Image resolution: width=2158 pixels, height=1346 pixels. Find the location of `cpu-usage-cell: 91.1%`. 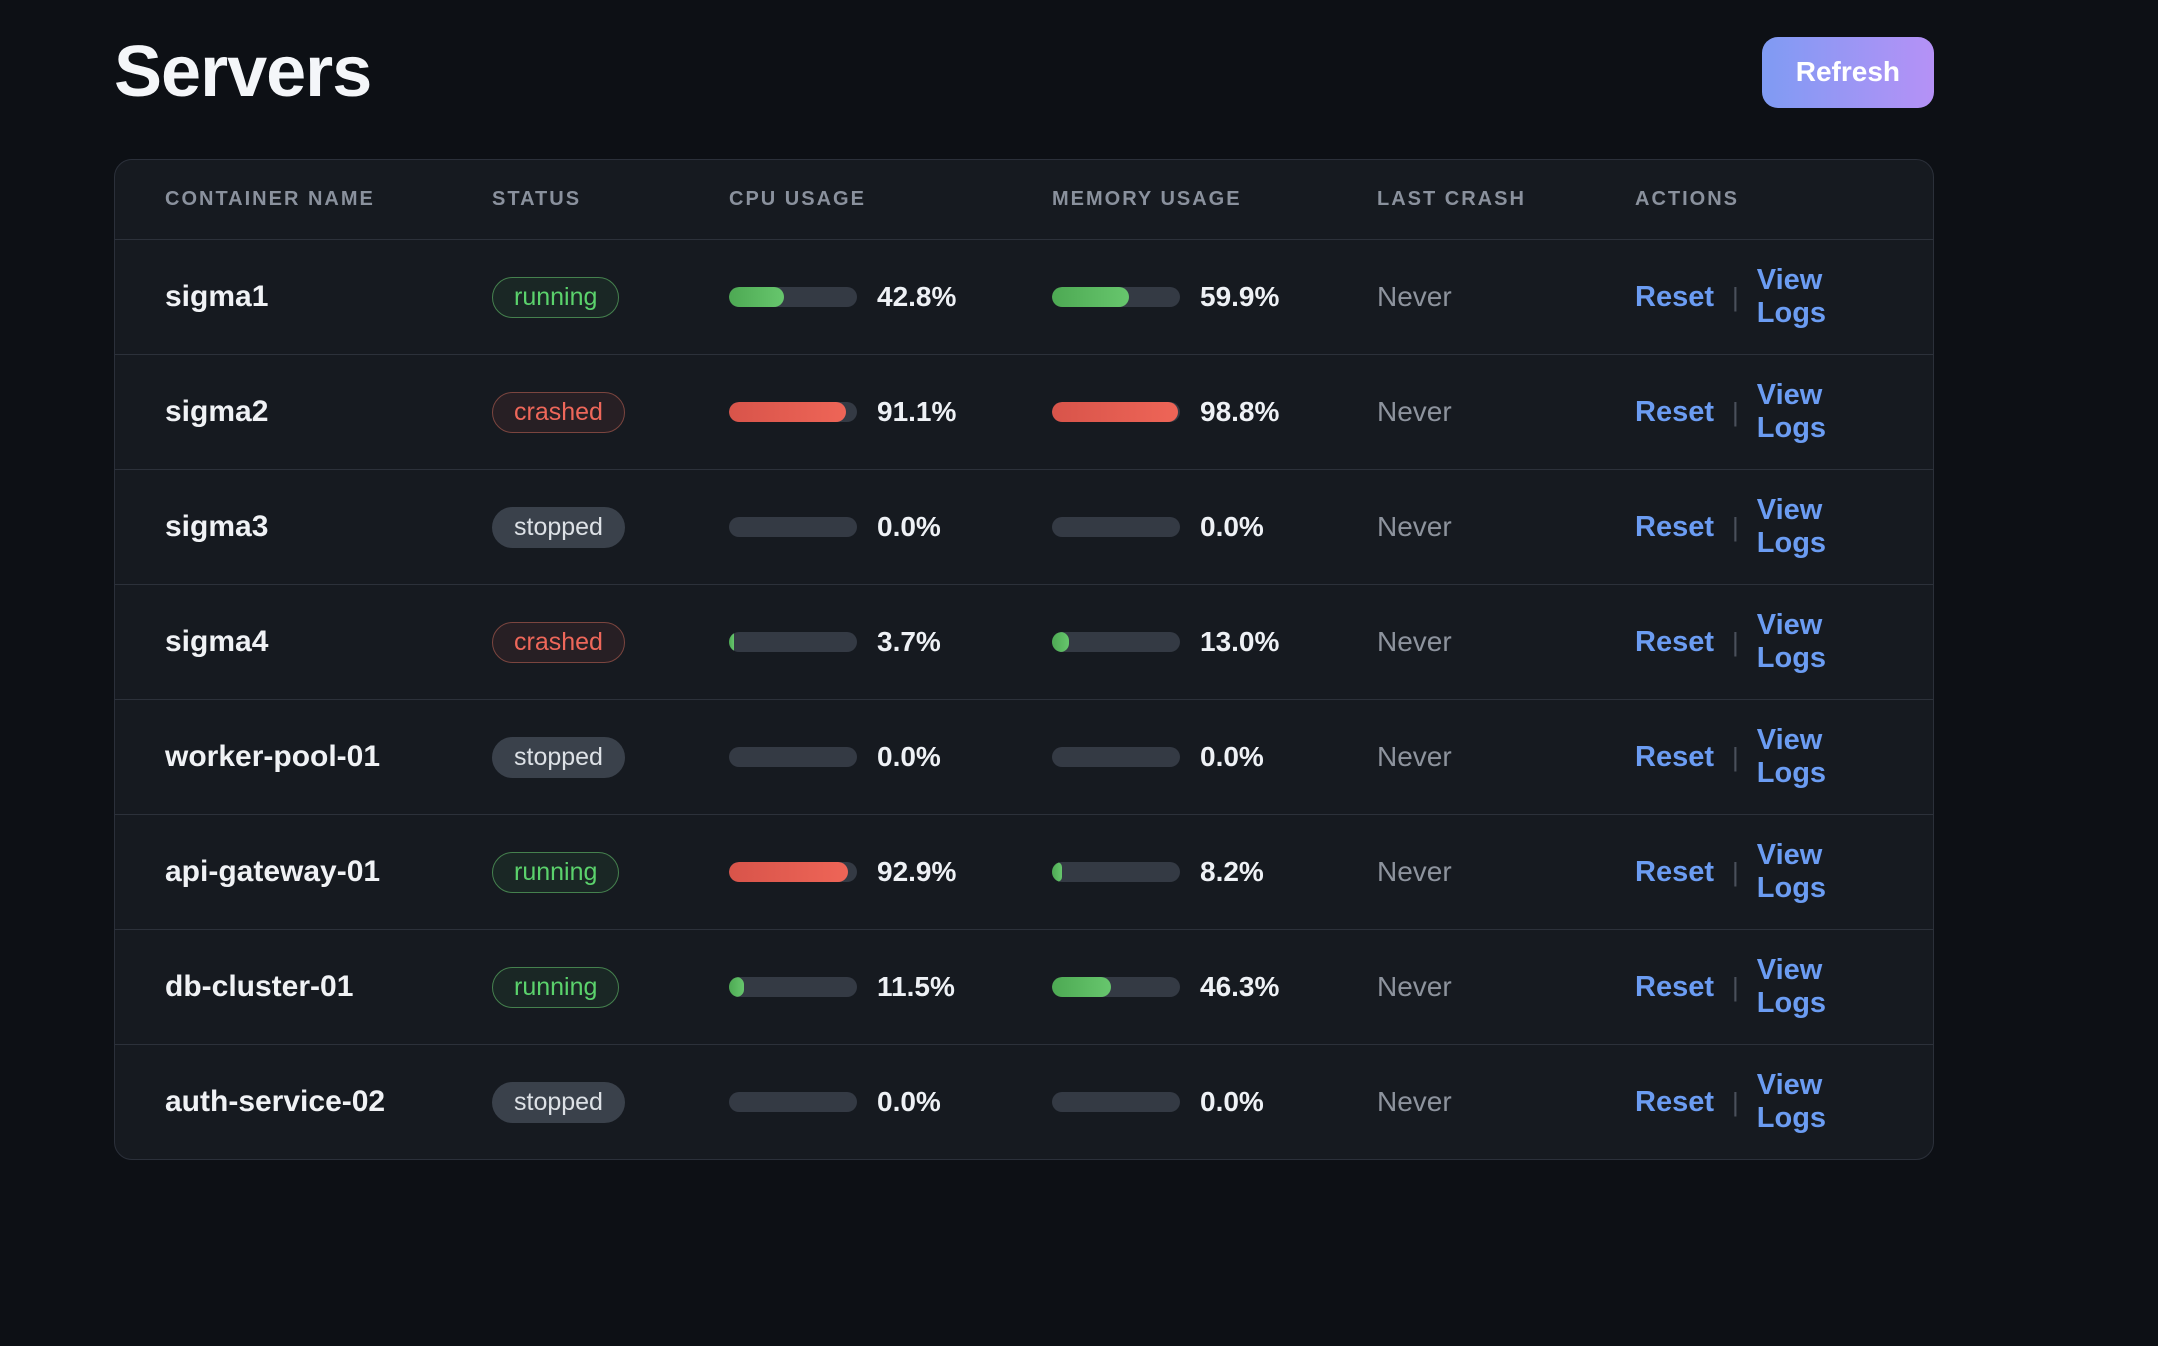

cpu-usage-cell: 91.1% is located at coordinates (890, 412).